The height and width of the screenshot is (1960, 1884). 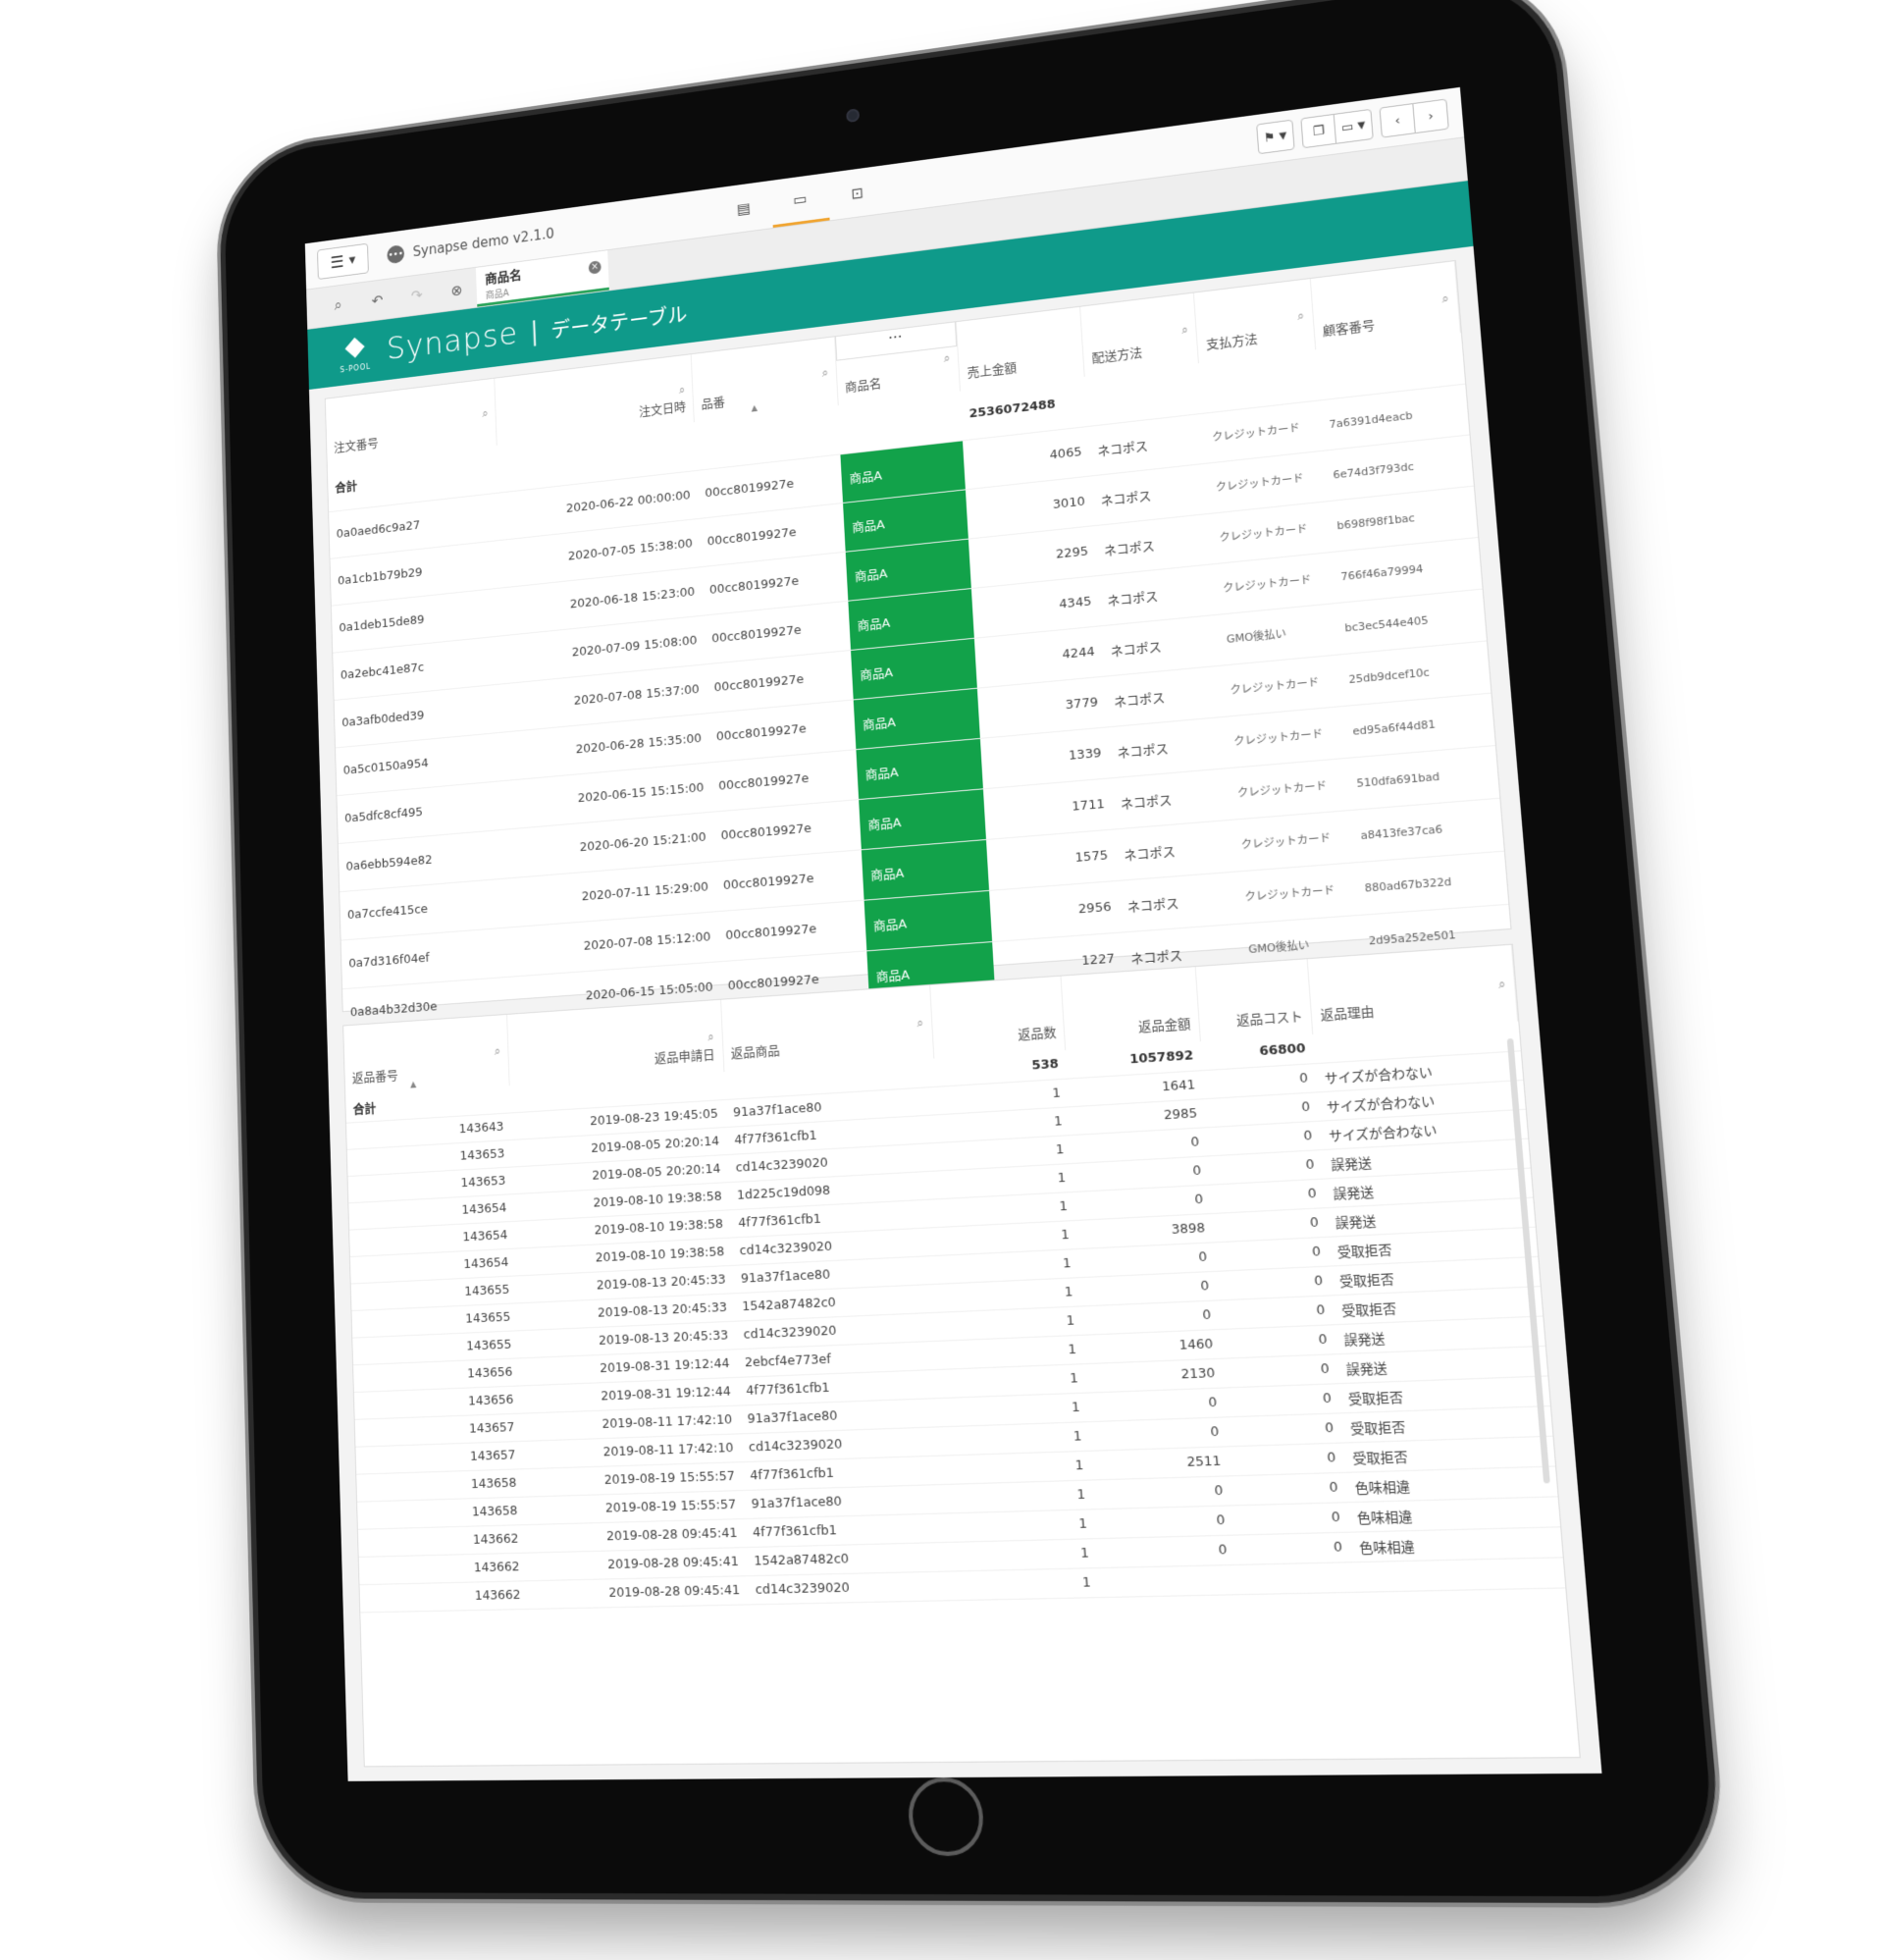 What do you see at coordinates (946, 1817) in the screenshot?
I see `home-button` at bounding box center [946, 1817].